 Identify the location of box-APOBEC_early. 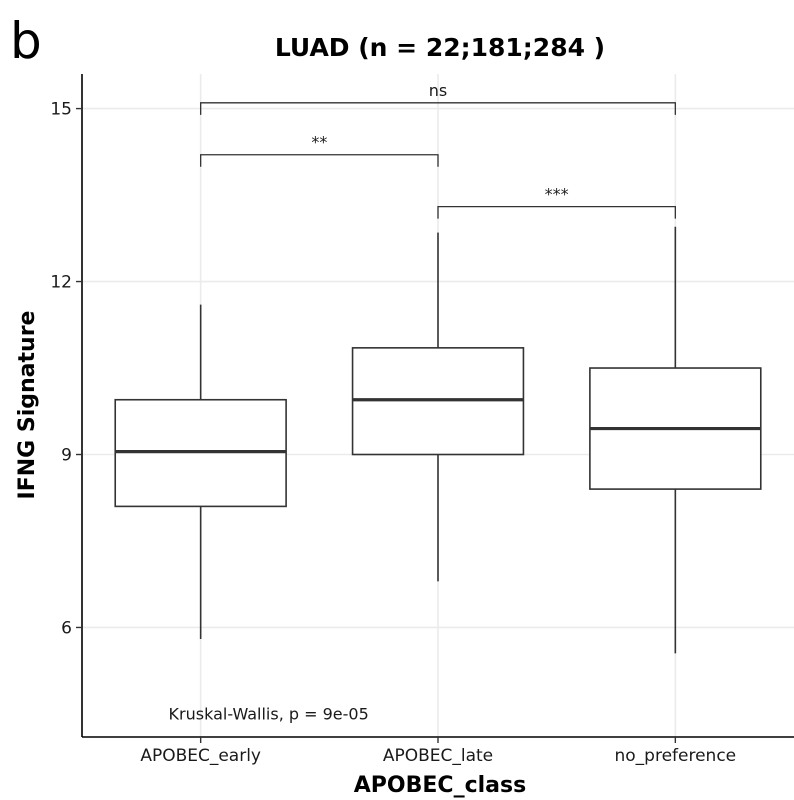
(200, 471).